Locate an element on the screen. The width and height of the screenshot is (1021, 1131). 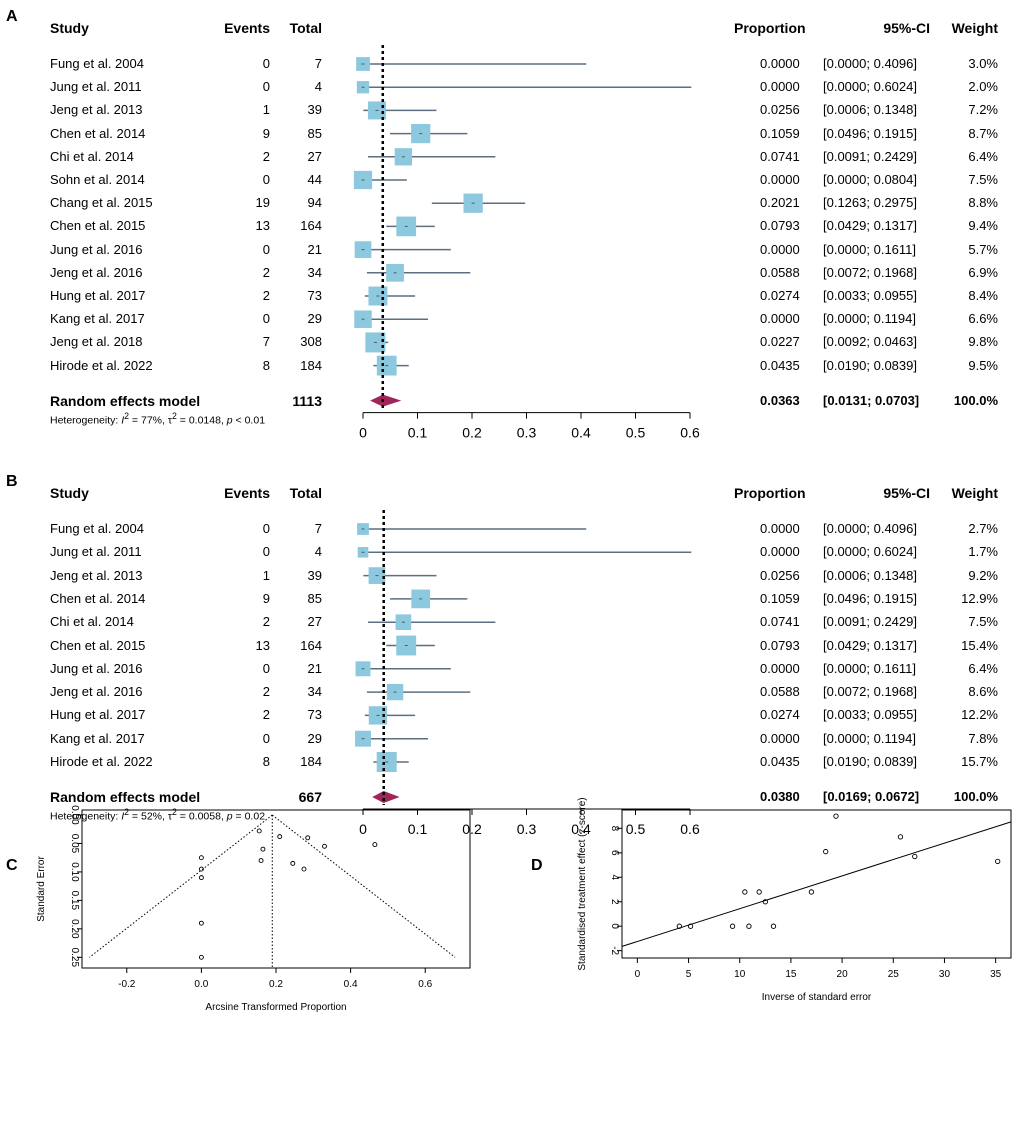
study-label: Jung et al. 2011 is located at coordinates (96, 87).